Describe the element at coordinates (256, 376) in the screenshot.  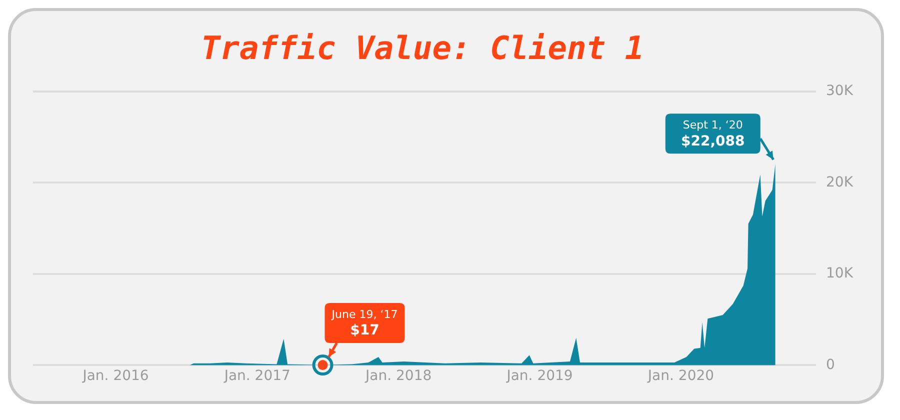
I see `x-tick-label: Jan. 2017` at that location.